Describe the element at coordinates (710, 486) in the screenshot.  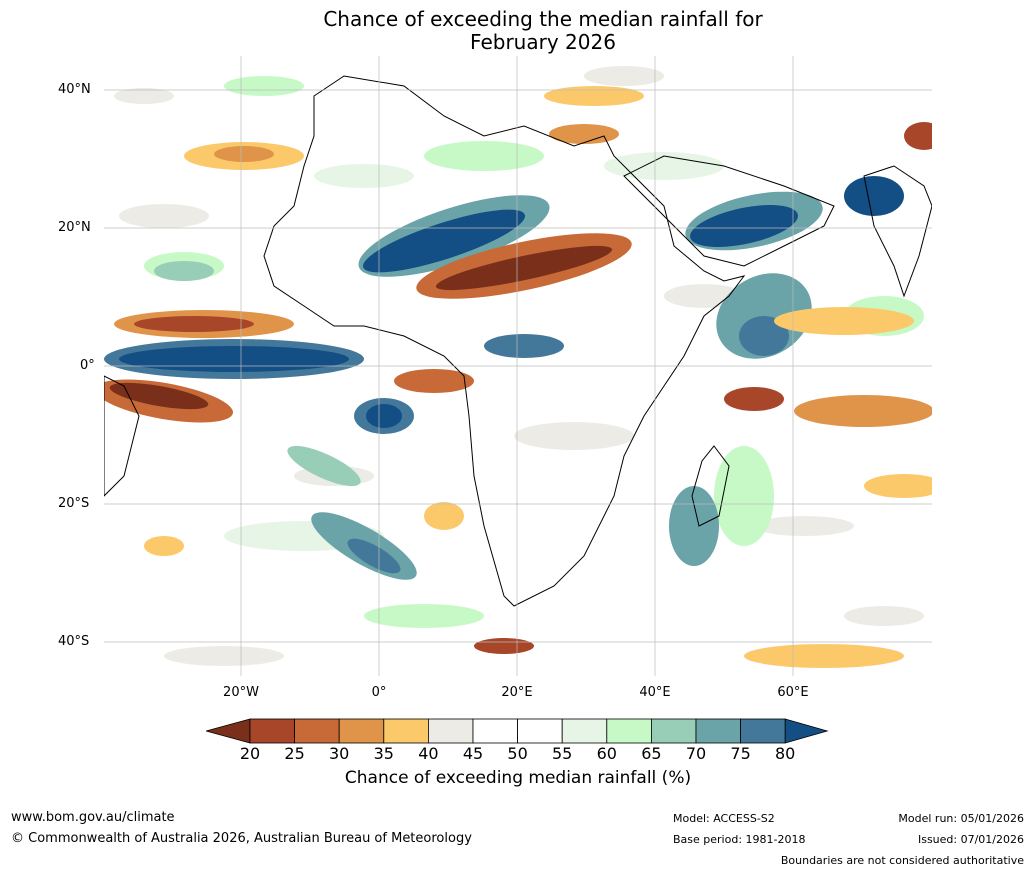
I see `madagascar-coastline` at that location.